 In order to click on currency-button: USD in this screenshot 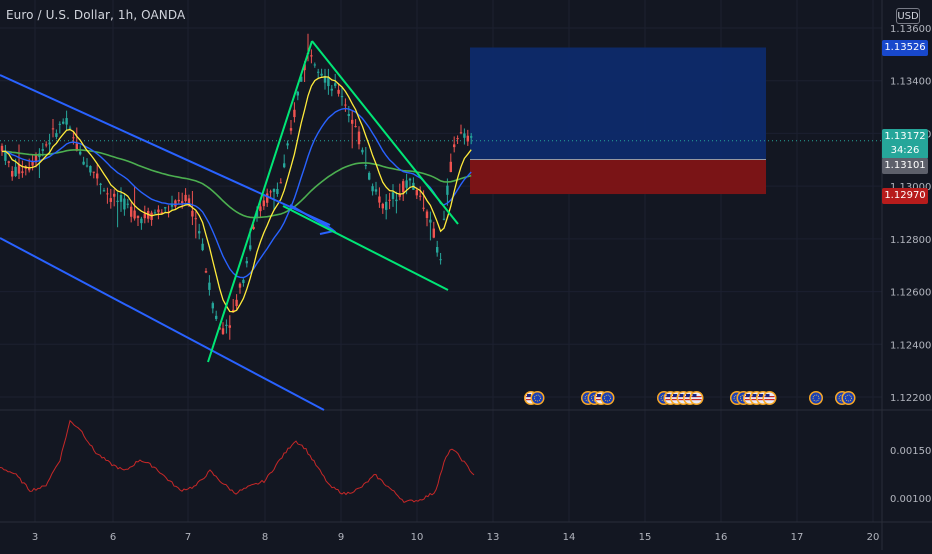, I will do `click(908, 16)`.